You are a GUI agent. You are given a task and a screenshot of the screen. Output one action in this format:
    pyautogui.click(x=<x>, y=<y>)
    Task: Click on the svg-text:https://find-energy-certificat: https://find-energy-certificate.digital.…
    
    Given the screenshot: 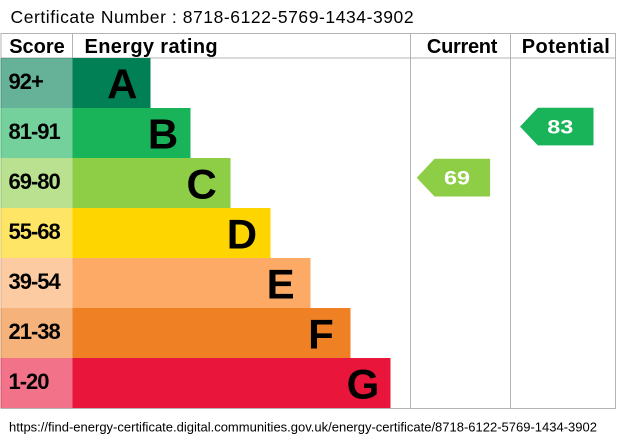 What is the action you would take?
    pyautogui.click(x=303, y=427)
    